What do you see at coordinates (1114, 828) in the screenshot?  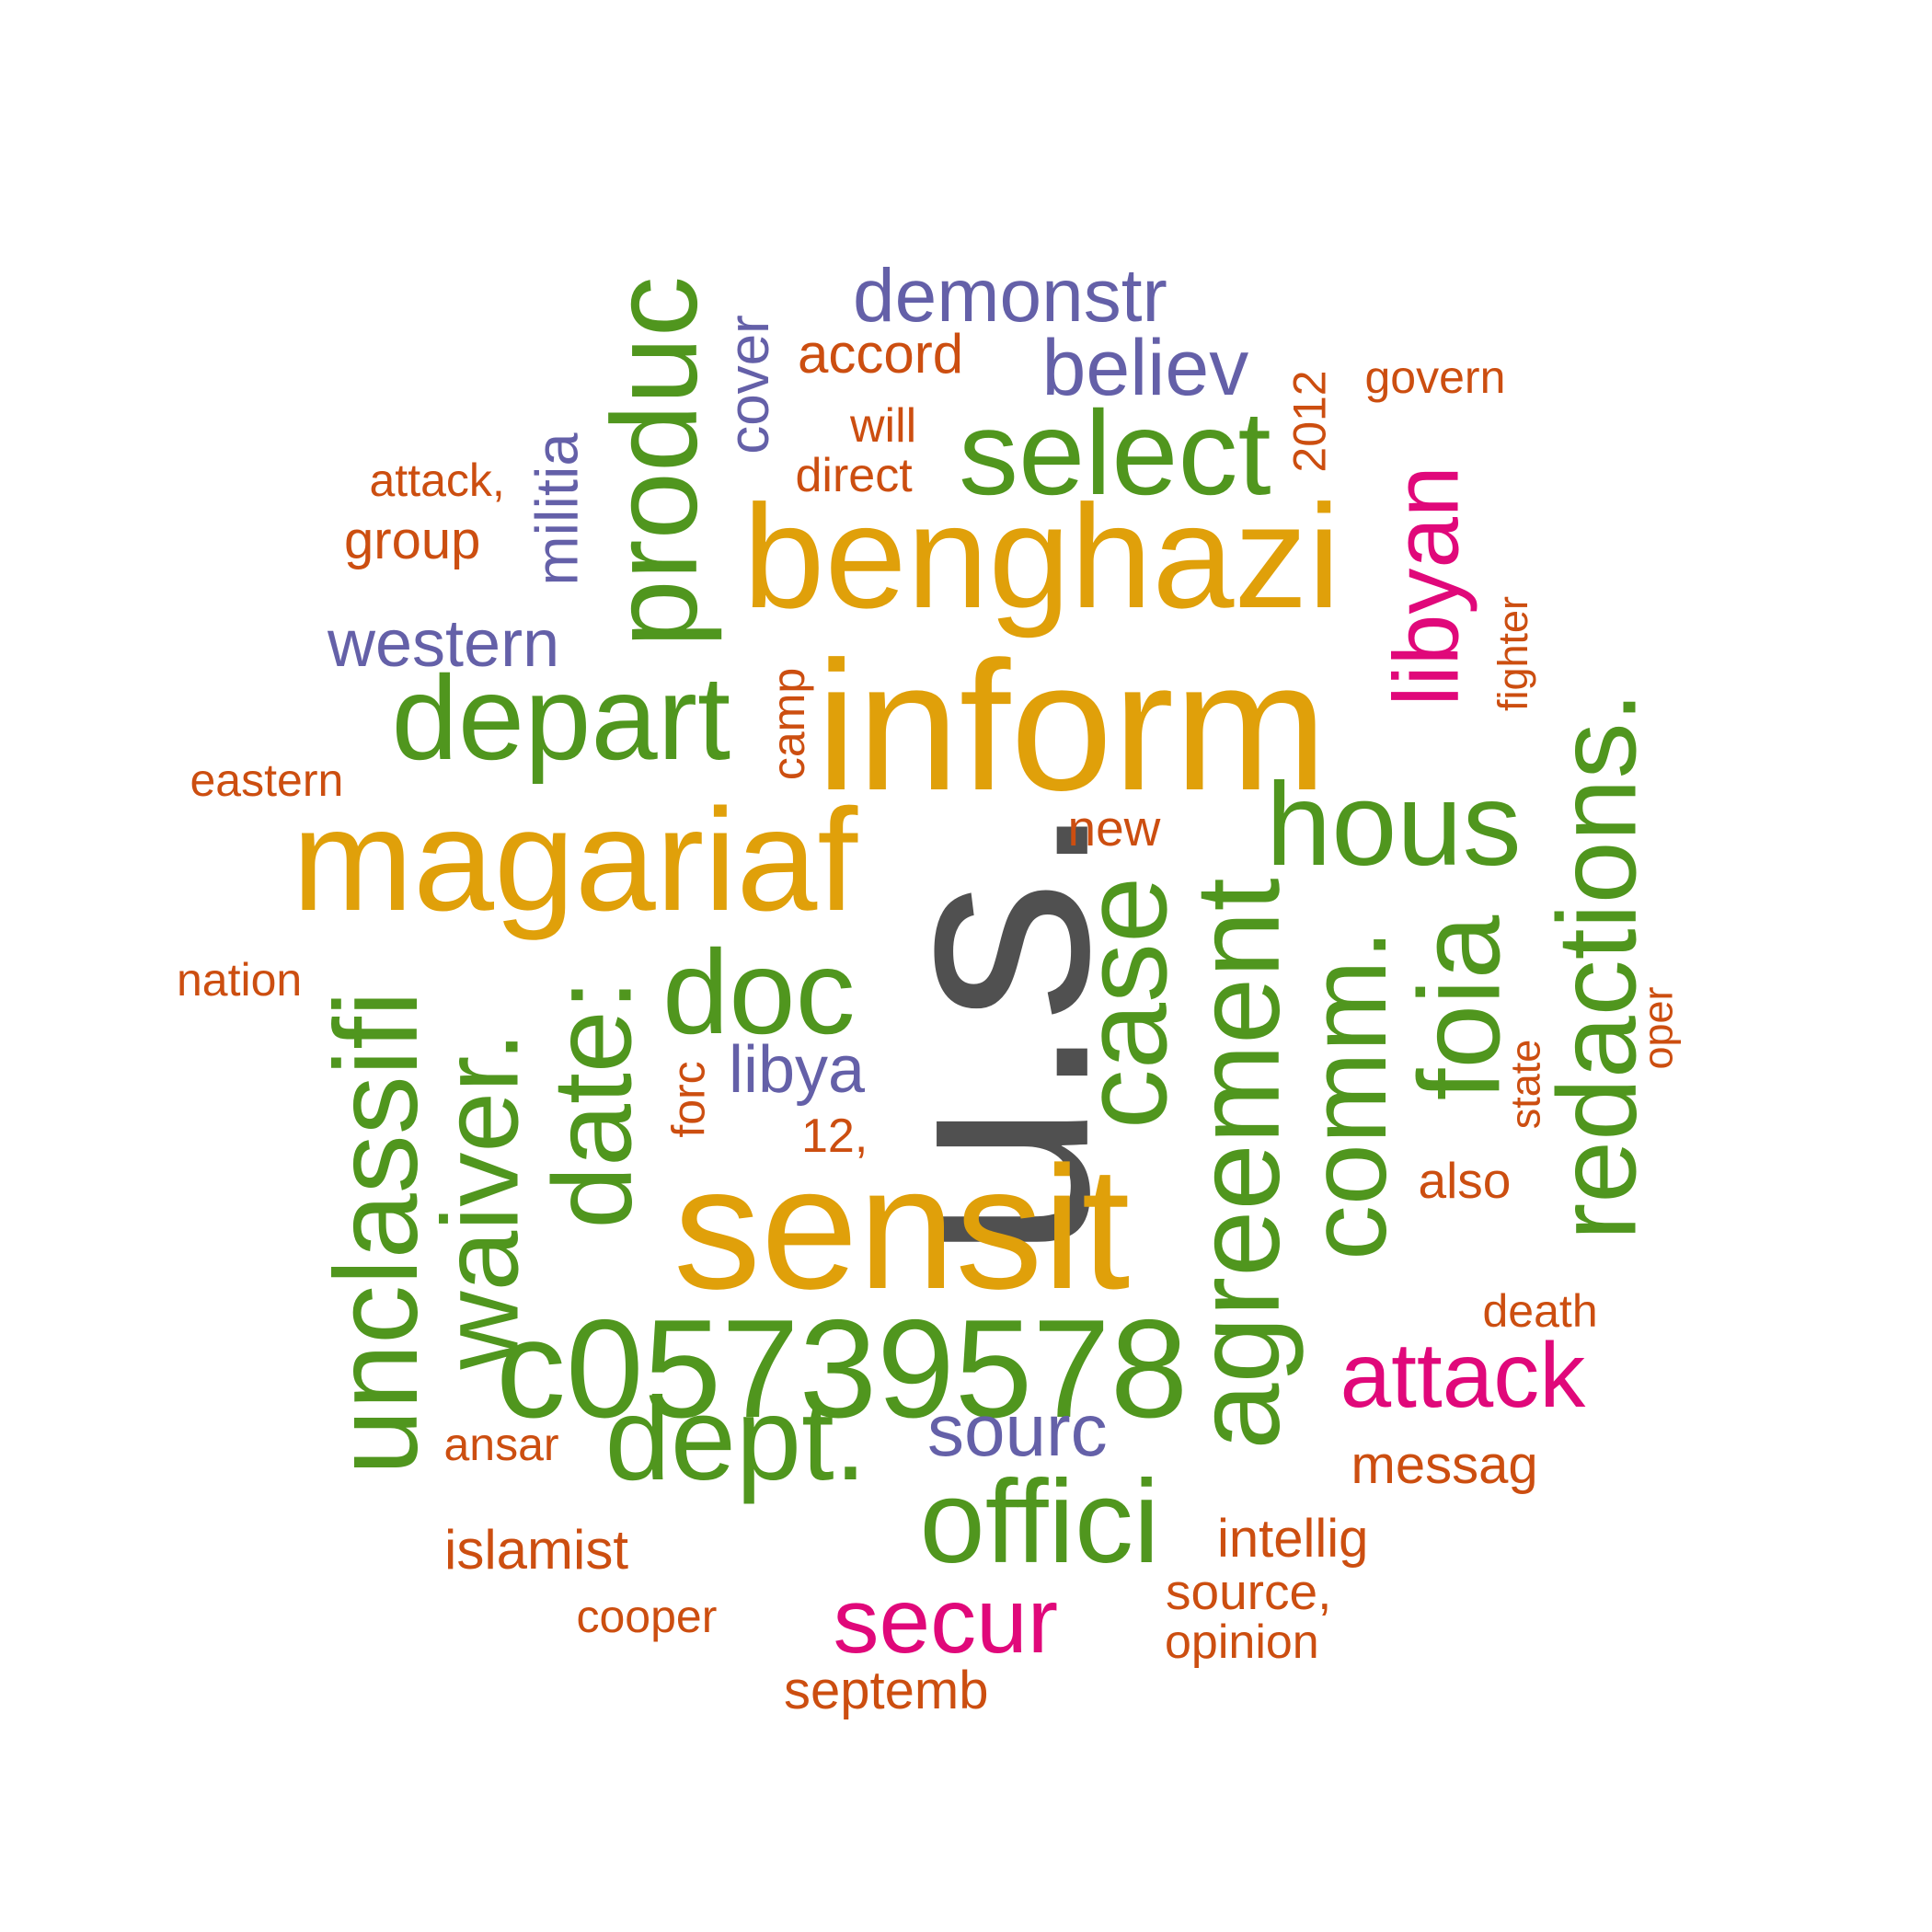 I see `word-new: new` at bounding box center [1114, 828].